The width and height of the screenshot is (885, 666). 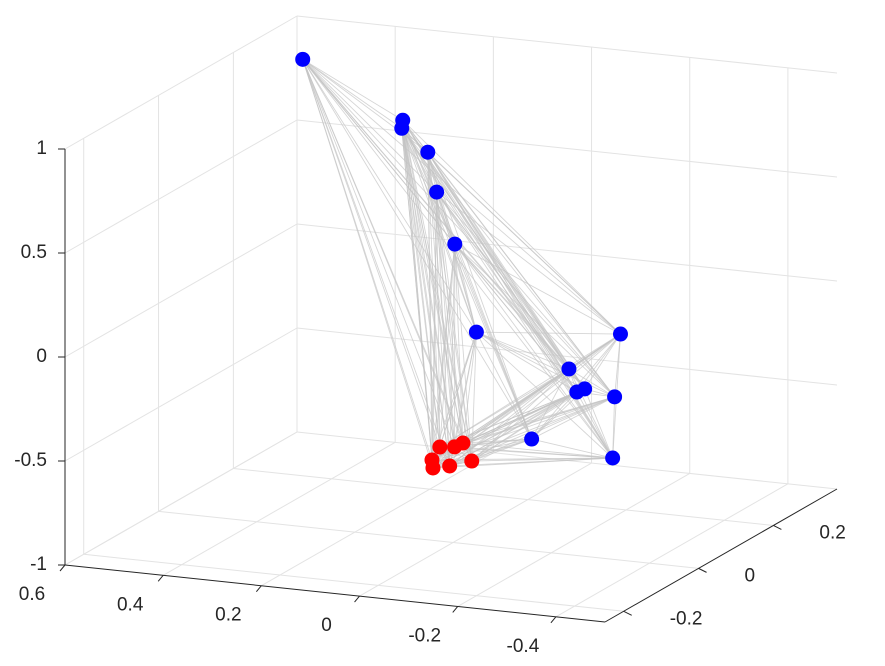 What do you see at coordinates (686, 618) in the screenshot?
I see `y-tick-label: -0.2` at bounding box center [686, 618].